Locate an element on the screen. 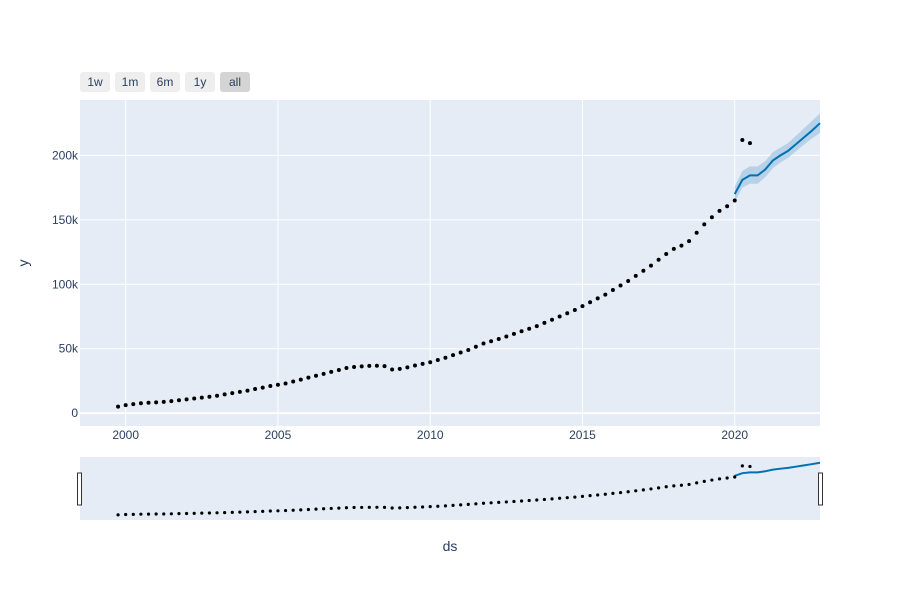 Image resolution: width=900 pixels, height=600 pixels. y-axis-title: y is located at coordinates (23, 263).